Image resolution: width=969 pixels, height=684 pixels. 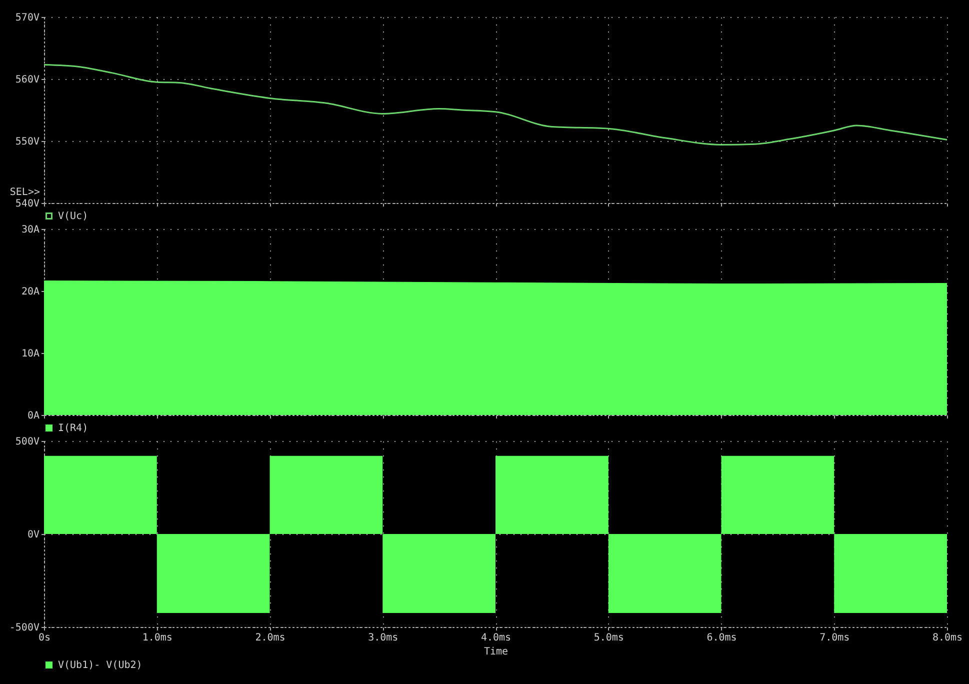 What do you see at coordinates (73, 216) in the screenshot?
I see `legend-label: V(Uc)` at bounding box center [73, 216].